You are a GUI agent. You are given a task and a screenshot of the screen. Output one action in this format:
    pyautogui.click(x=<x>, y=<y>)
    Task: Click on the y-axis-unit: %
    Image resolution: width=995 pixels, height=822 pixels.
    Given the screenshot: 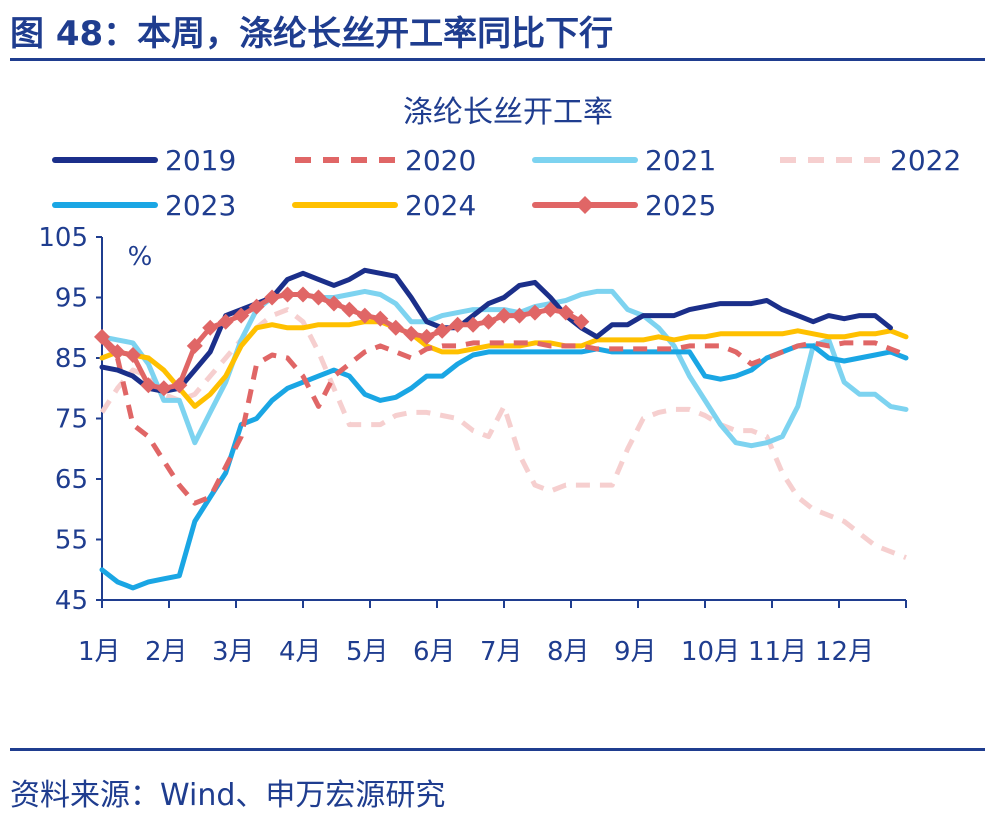 What is the action you would take?
    pyautogui.click(x=140, y=257)
    